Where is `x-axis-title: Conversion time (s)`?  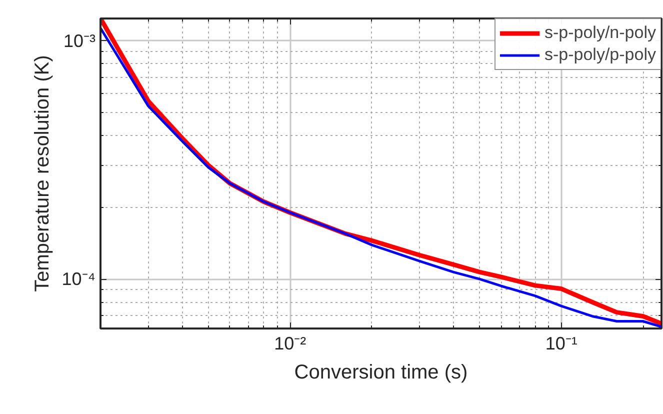 x-axis-title: Conversion time (s) is located at coordinates (381, 373).